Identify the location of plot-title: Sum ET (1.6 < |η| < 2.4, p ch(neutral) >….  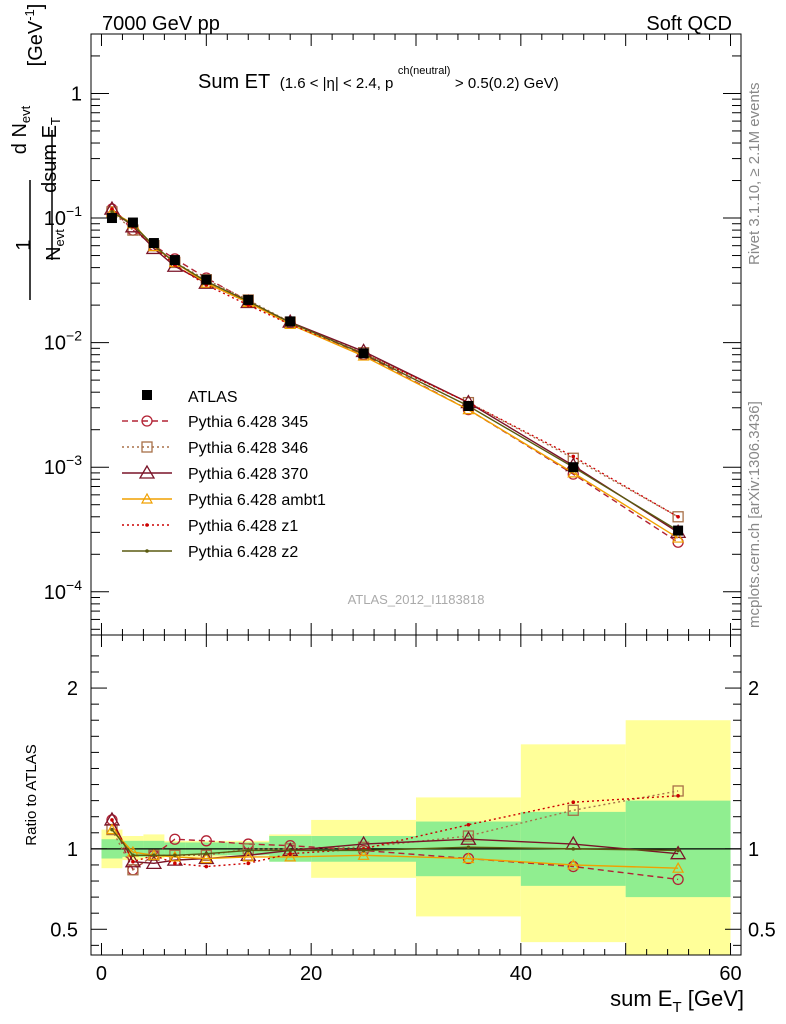
(378, 77).